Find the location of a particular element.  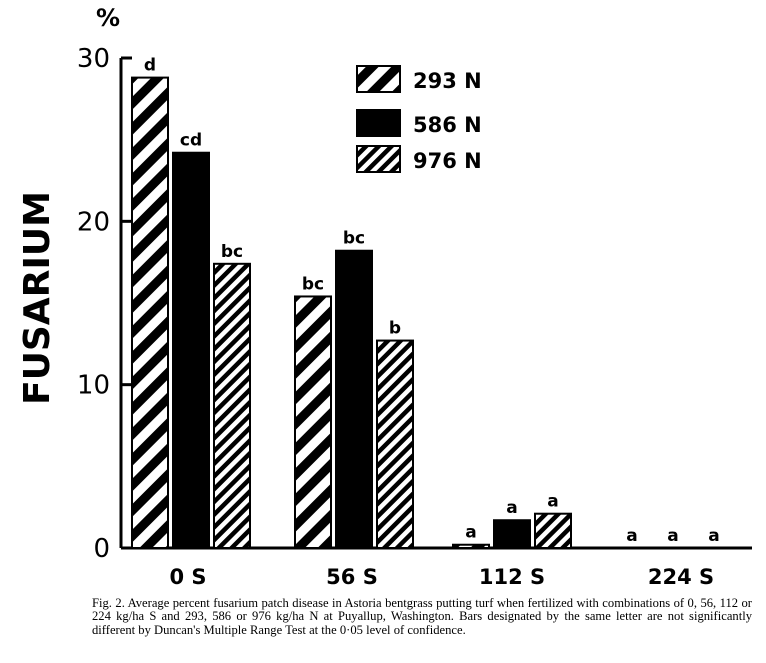

y-unit-label: % is located at coordinates (108, 18).